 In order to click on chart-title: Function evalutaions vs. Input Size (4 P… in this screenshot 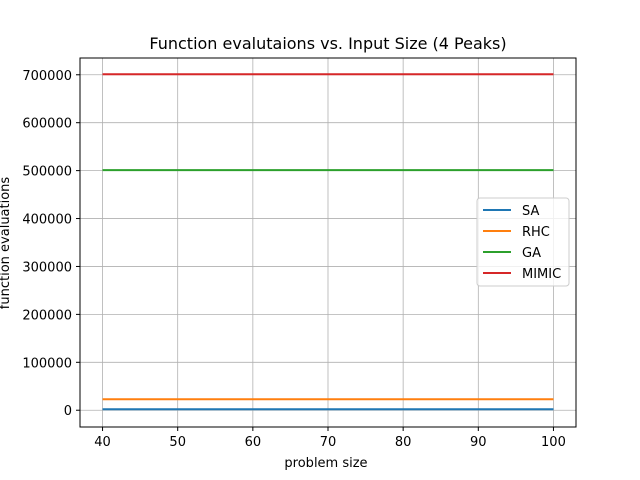, I will do `click(327, 43)`.